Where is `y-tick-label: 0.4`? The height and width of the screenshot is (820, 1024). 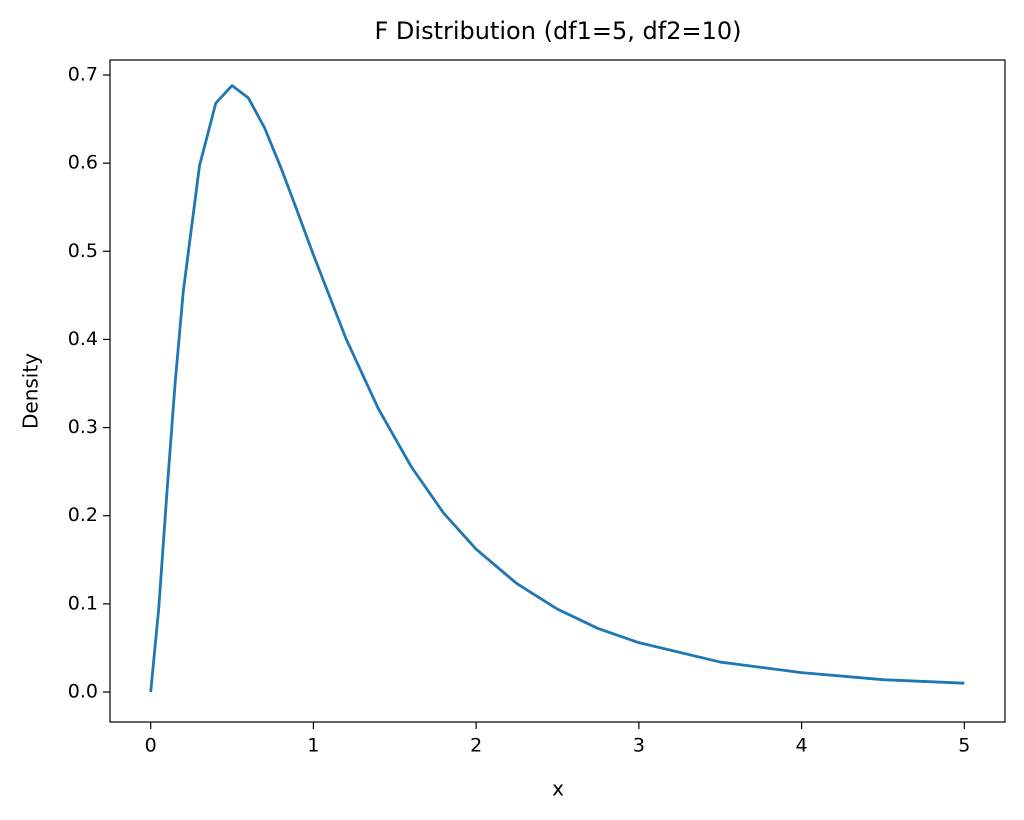
y-tick-label: 0.4 is located at coordinates (83, 339).